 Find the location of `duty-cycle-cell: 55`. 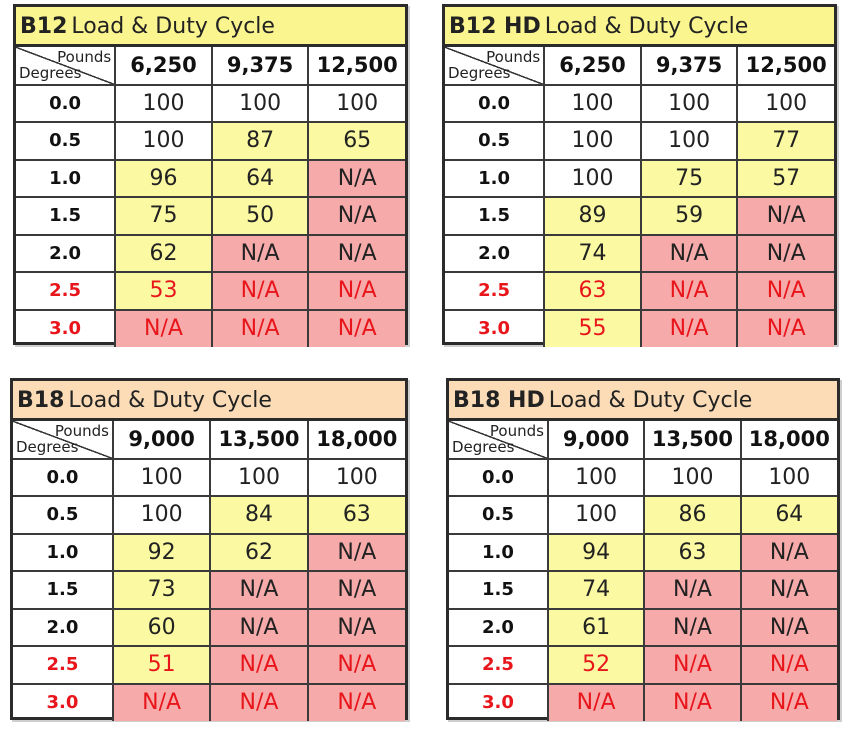

duty-cycle-cell: 55 is located at coordinates (592, 327).